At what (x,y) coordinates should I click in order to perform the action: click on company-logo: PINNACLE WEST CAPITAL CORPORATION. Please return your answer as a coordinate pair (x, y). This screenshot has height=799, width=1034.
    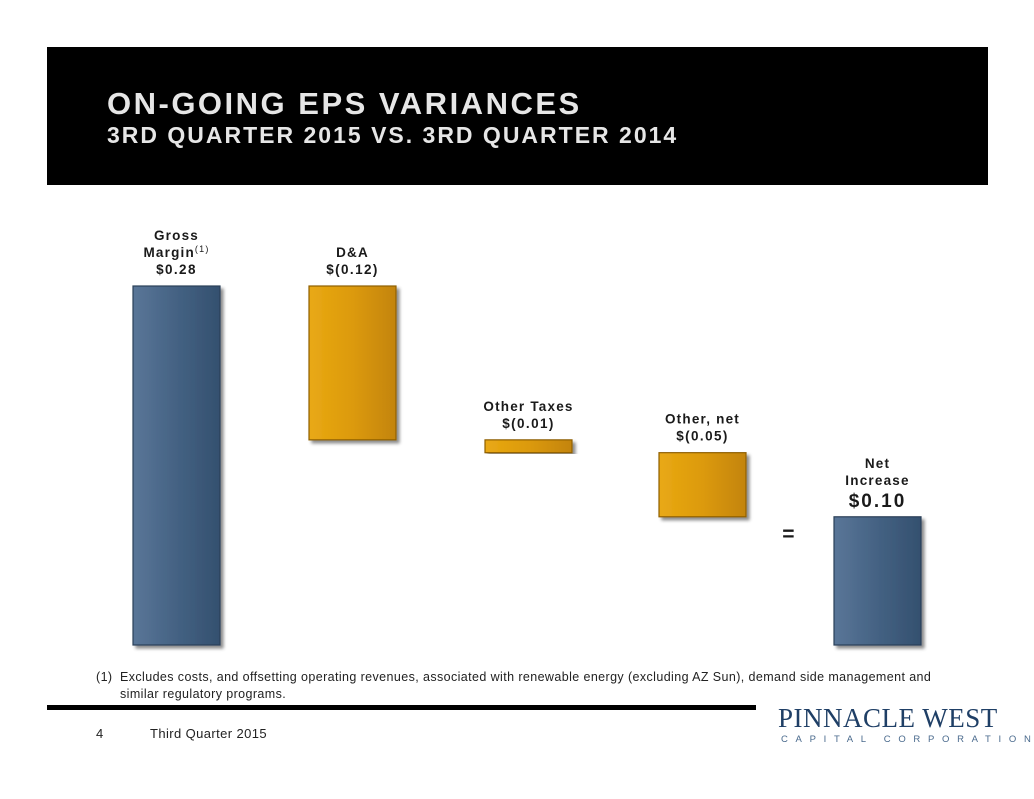
    Looking at the image, I should click on (904, 726).